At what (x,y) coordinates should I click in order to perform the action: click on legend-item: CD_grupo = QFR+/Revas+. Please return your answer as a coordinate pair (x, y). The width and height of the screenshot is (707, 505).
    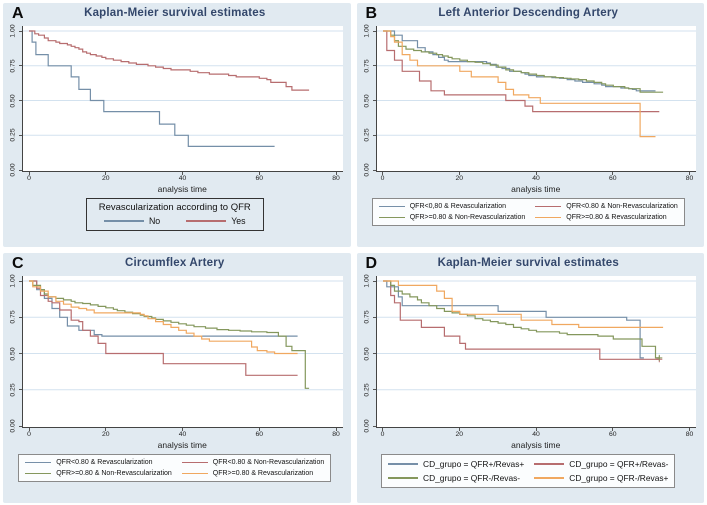
    Looking at the image, I should click on (456, 464).